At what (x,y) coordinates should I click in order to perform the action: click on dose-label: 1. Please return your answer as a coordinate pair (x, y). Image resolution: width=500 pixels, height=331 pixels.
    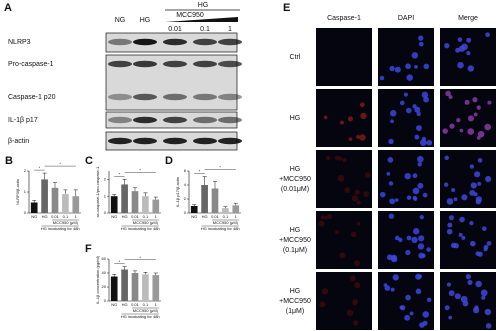
    Looking at the image, I should click on (230, 29).